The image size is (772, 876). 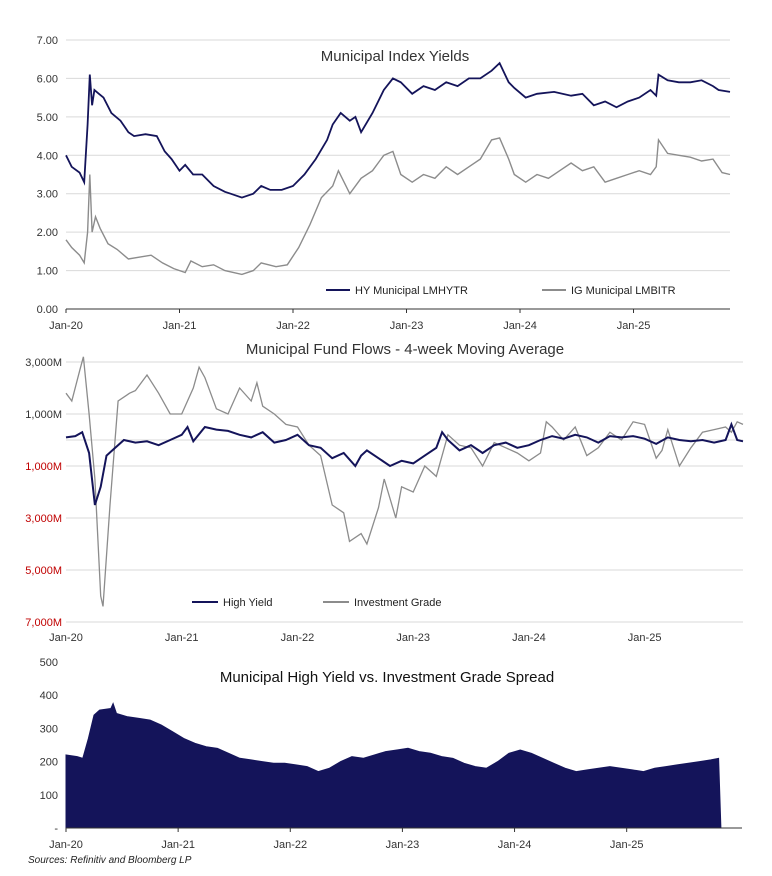 I want to click on flows-x-tick-label: Jan-23, so click(x=413, y=638).